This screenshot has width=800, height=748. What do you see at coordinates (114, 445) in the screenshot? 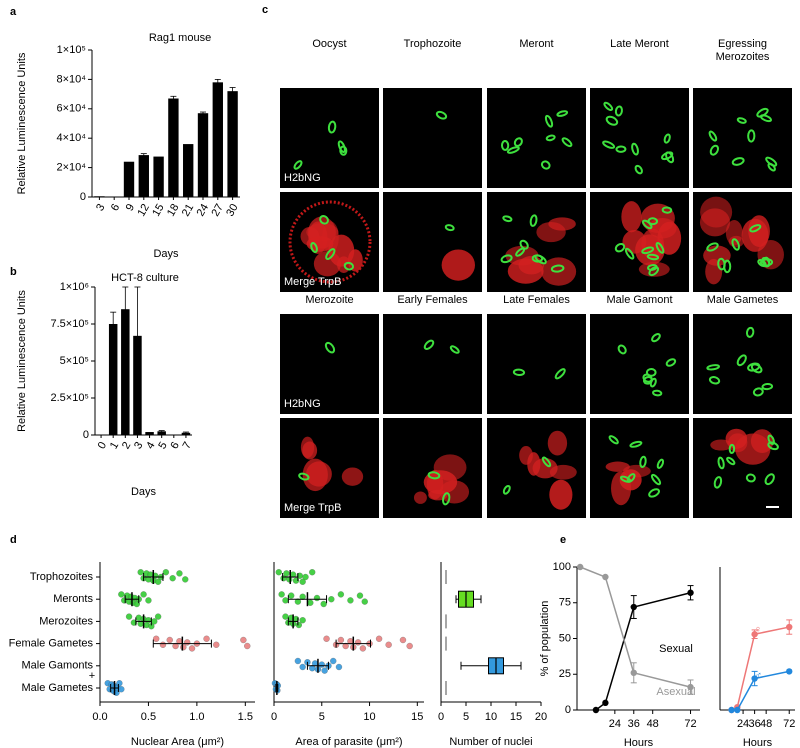
I see `x-tick-label: 1` at bounding box center [114, 445].